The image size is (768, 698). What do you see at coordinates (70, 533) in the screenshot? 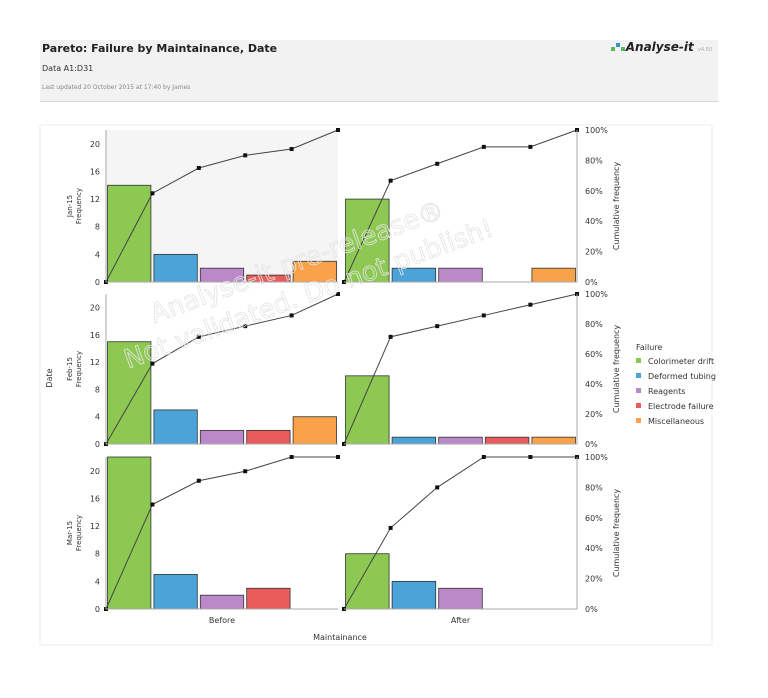
I see `row-label-date: Mar-15` at bounding box center [70, 533].